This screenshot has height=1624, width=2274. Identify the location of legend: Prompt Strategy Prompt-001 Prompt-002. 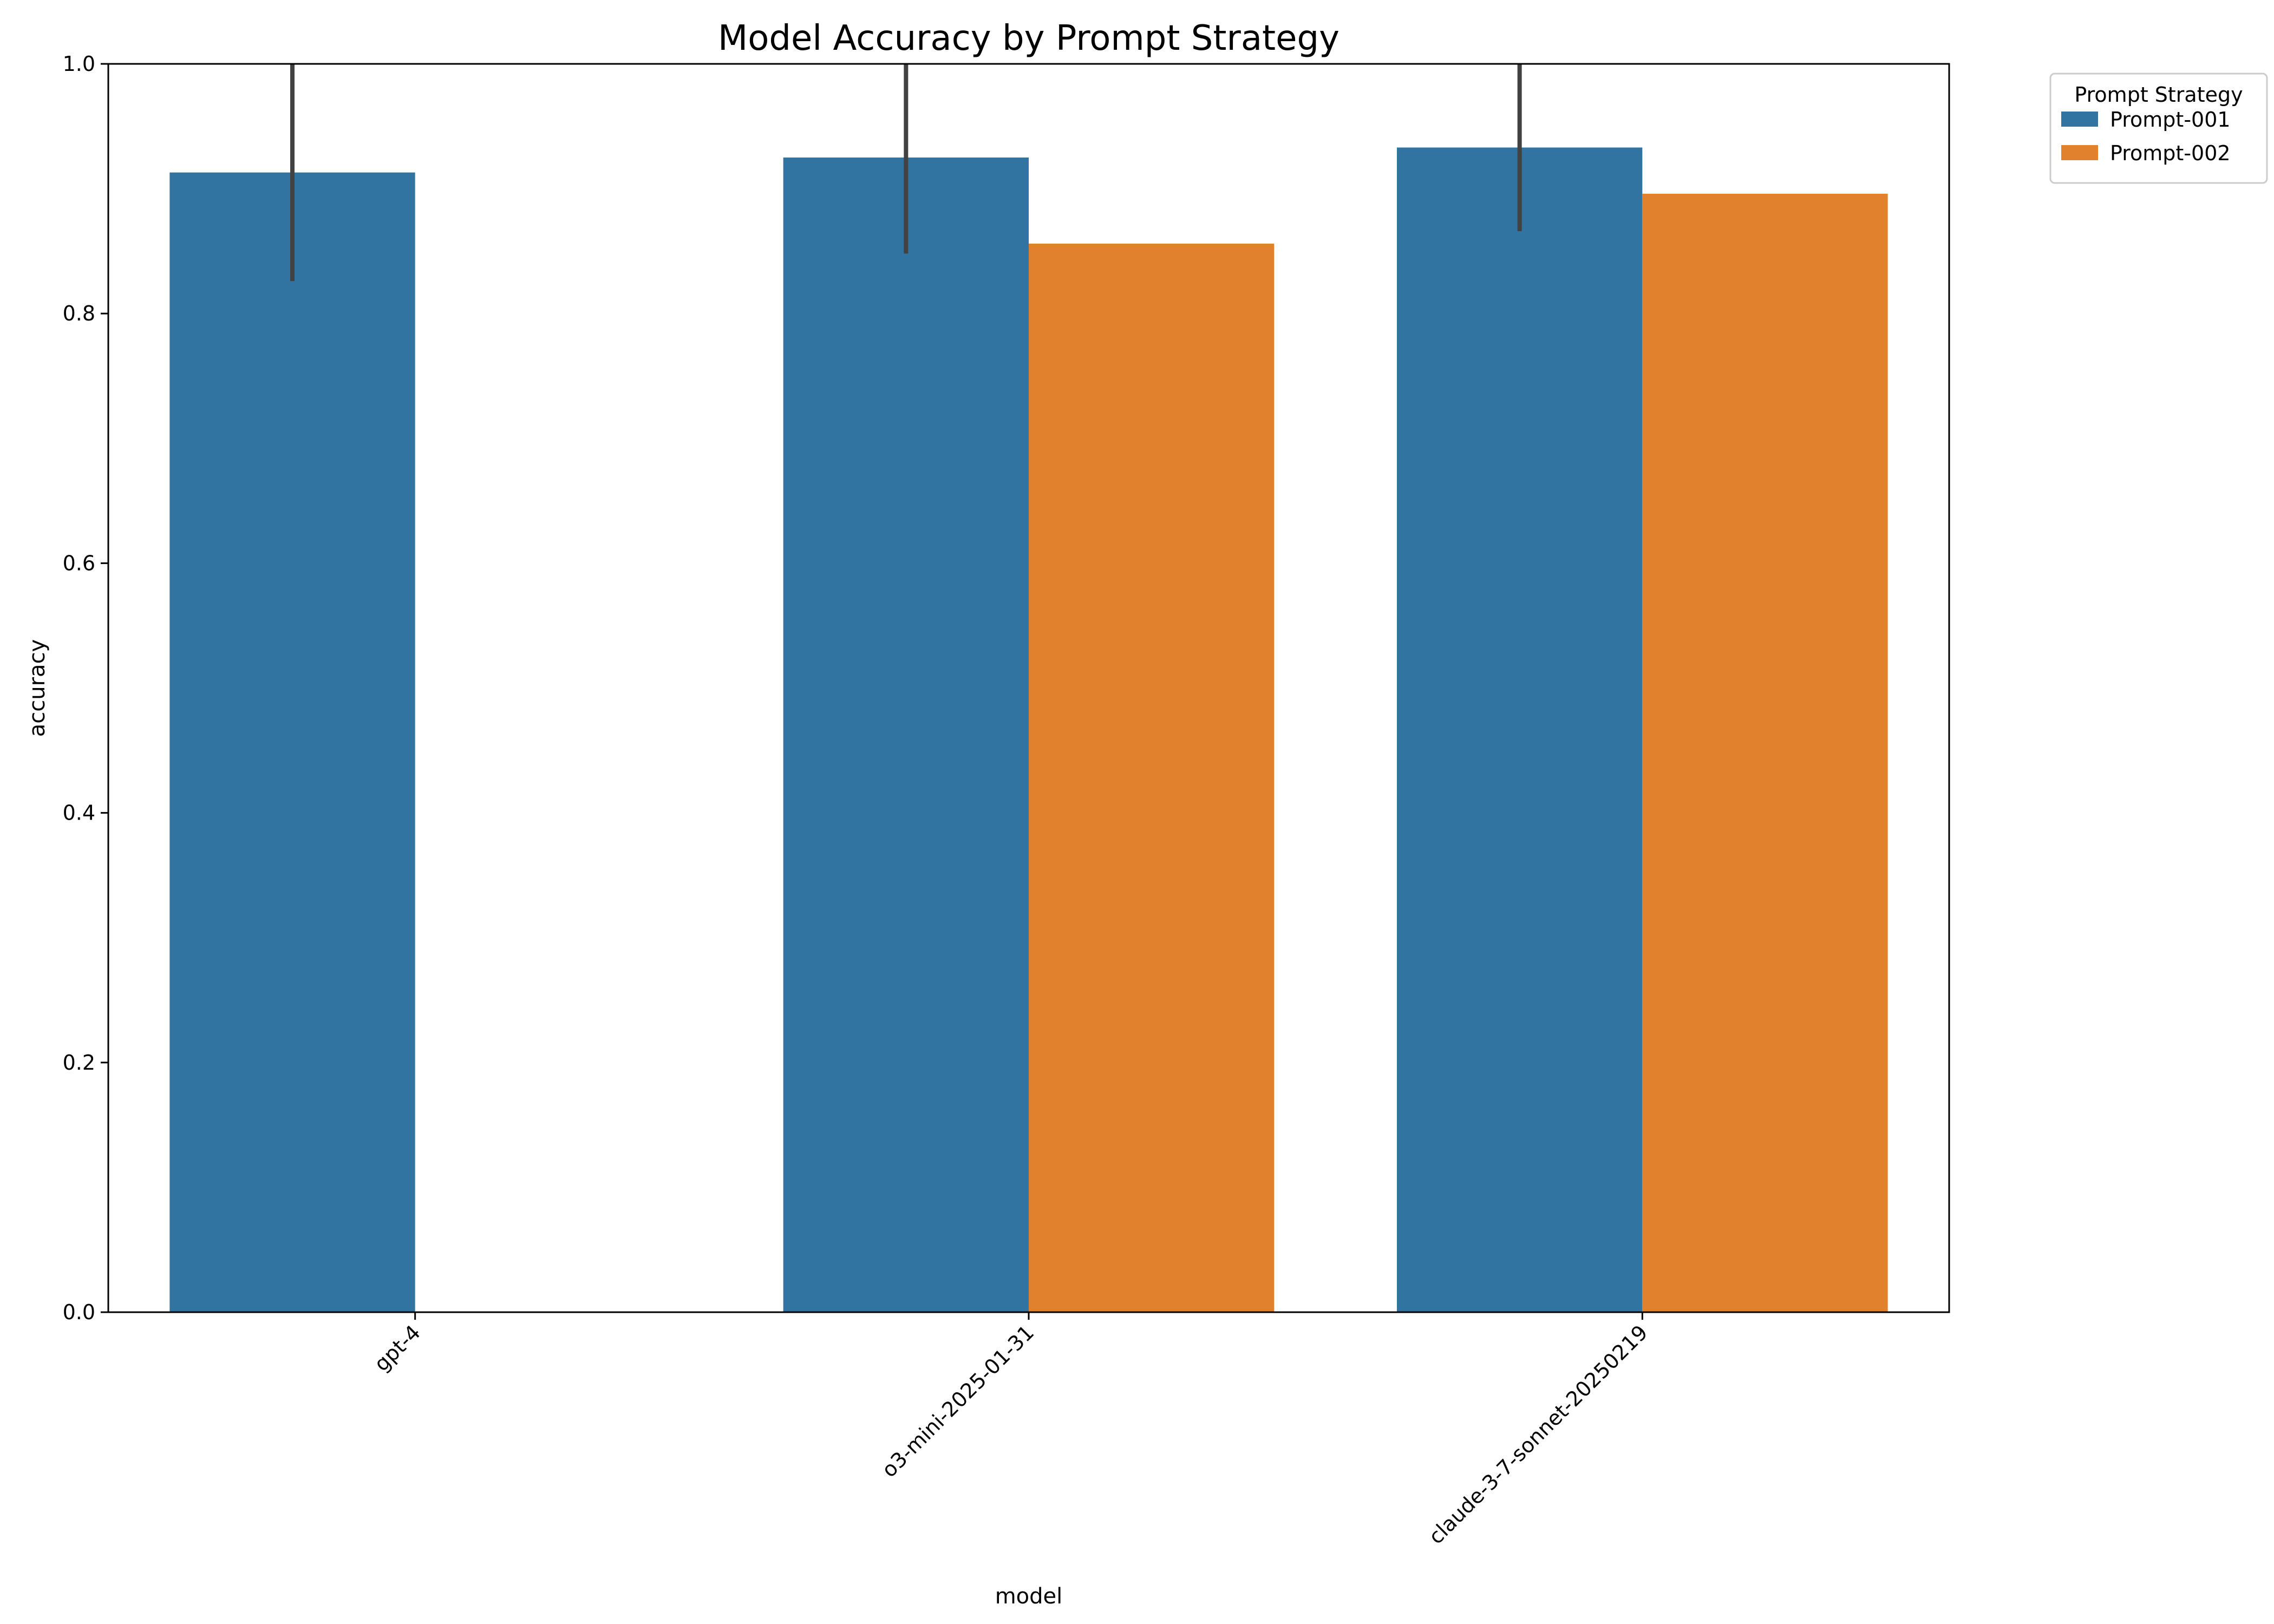
(2159, 128).